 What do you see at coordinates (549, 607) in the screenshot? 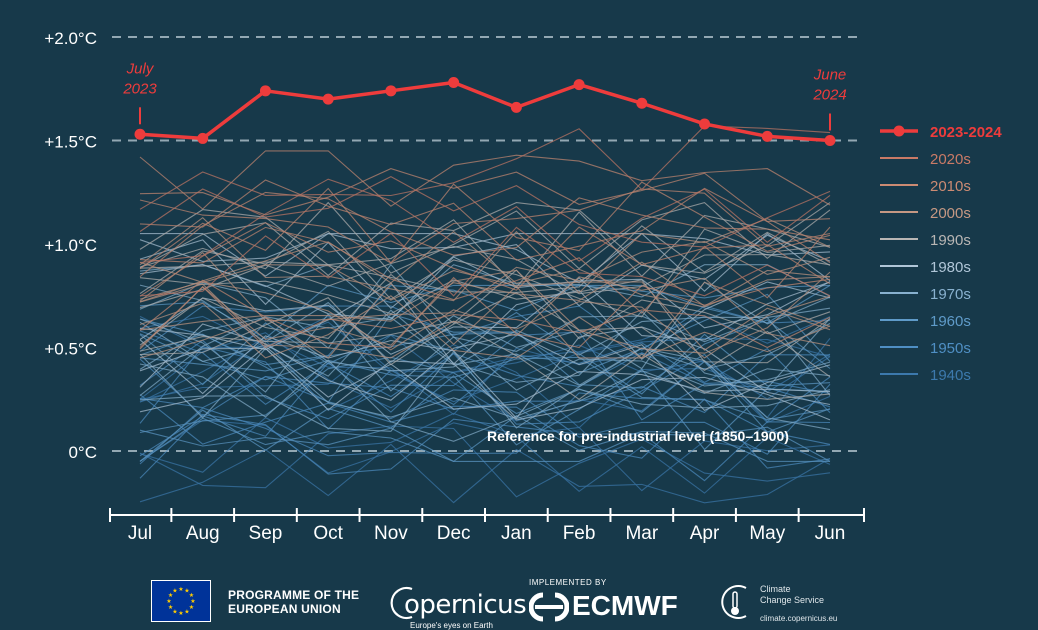
I see `ecmwf-mark-icon` at bounding box center [549, 607].